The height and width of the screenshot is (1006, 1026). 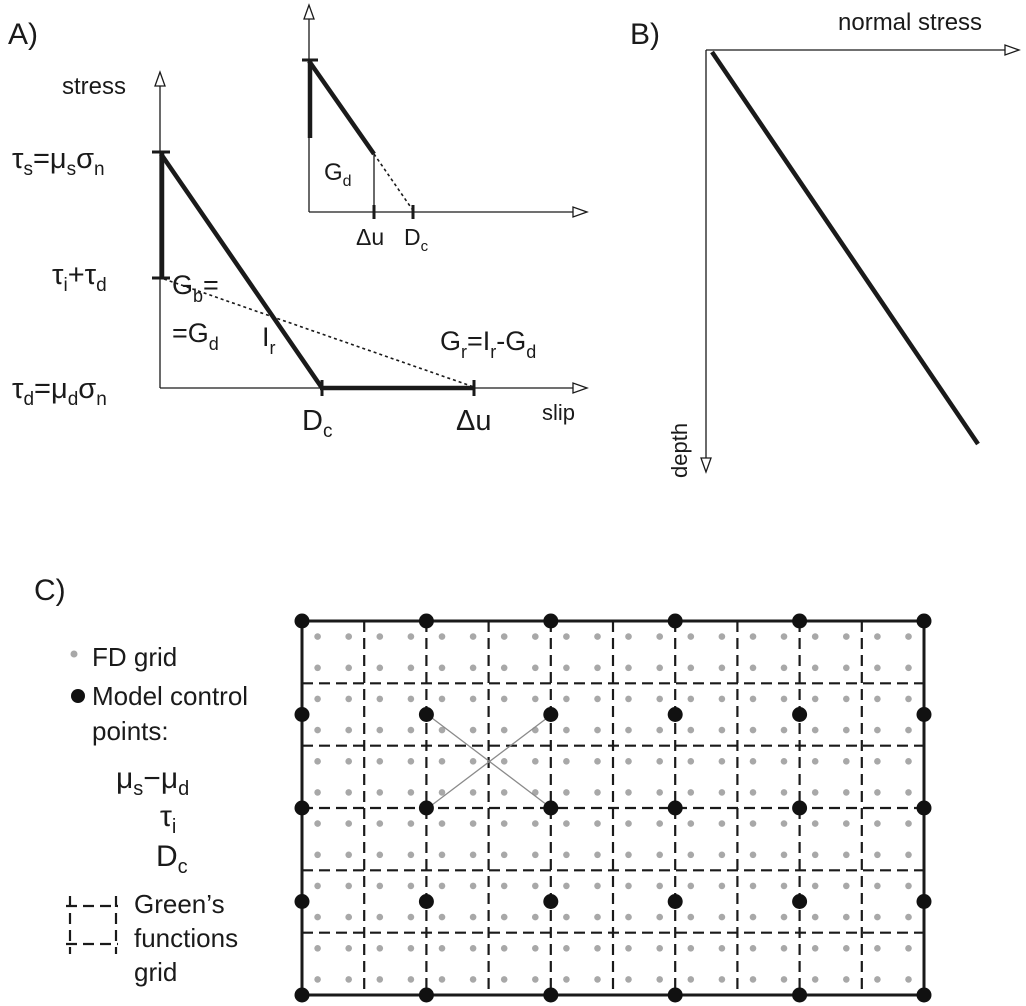 What do you see at coordinates (74, 654) in the screenshot?
I see `legend-fd-dot` at bounding box center [74, 654].